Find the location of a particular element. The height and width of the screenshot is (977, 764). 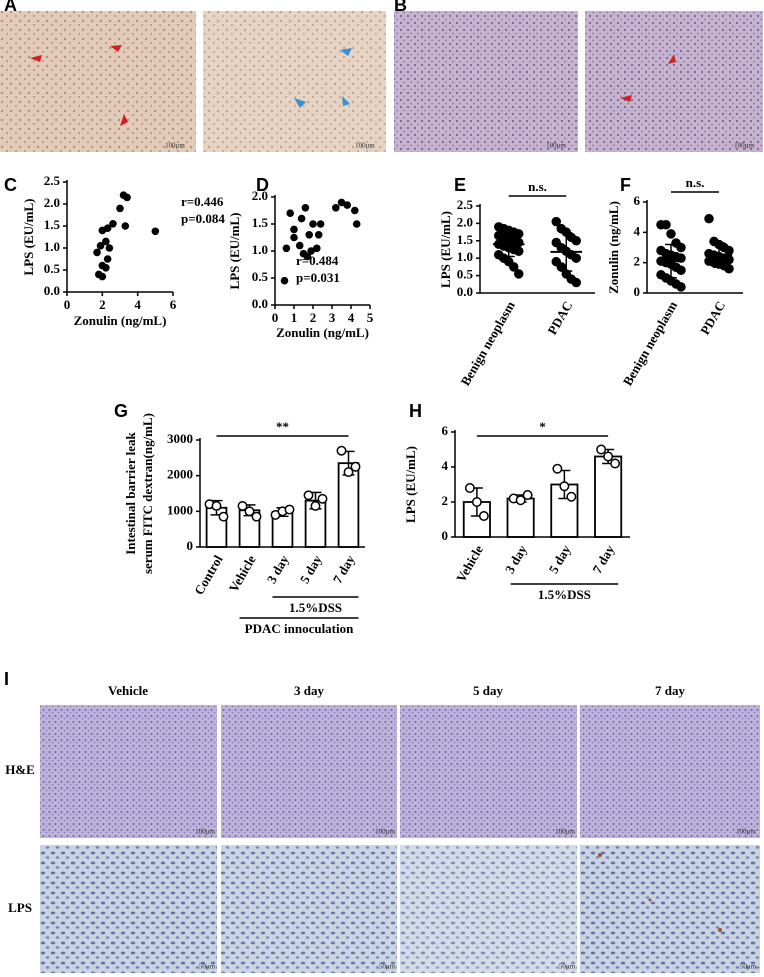

significance: ** is located at coordinates (282, 426).